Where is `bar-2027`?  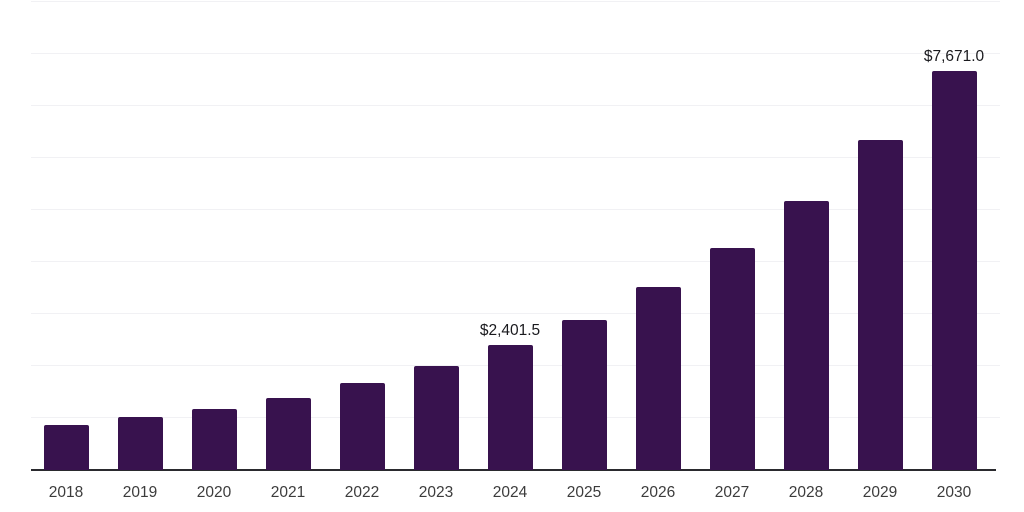 bar-2027 is located at coordinates (732, 359).